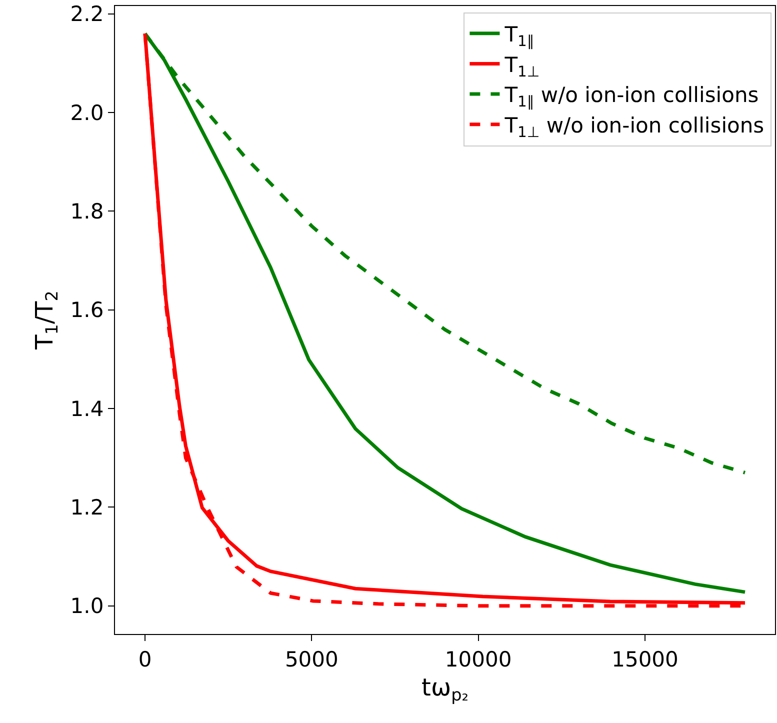 The width and height of the screenshot is (777, 723). I want to click on y-tick-label: 2.2, so click(87, 14).